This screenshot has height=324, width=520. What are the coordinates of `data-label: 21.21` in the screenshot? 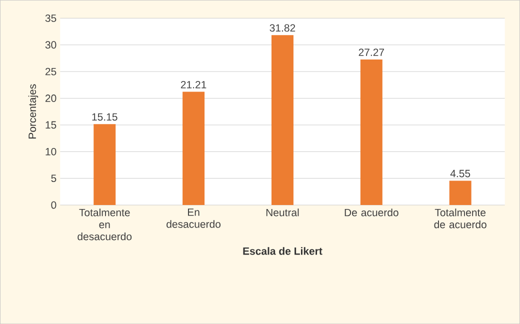 It's located at (193, 84).